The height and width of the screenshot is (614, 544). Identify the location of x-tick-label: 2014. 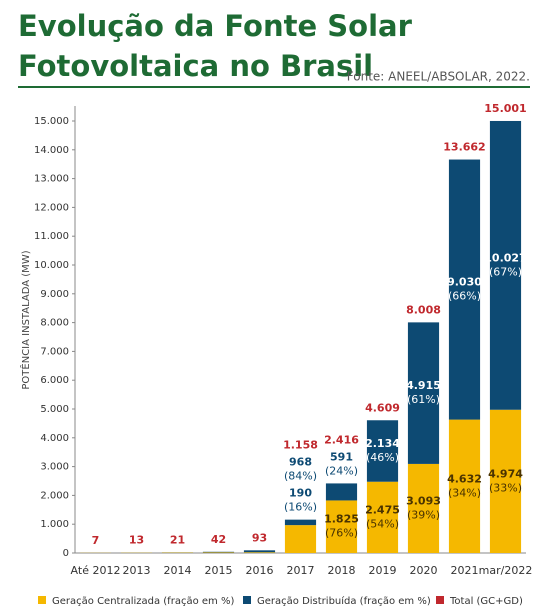
(178, 570).